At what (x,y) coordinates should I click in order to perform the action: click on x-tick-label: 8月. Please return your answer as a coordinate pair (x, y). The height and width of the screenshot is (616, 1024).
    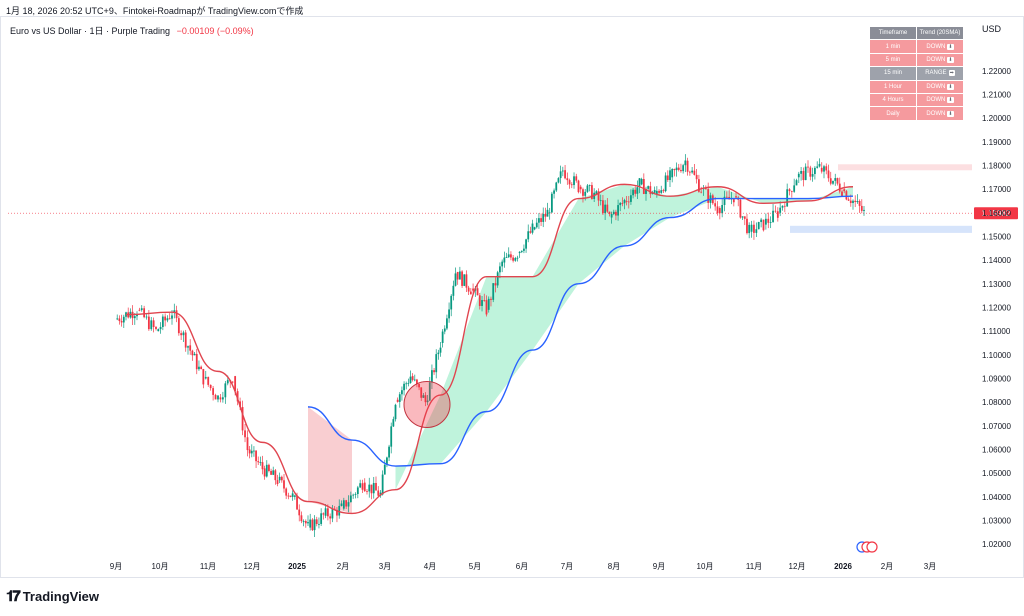
    Looking at the image, I should click on (614, 566).